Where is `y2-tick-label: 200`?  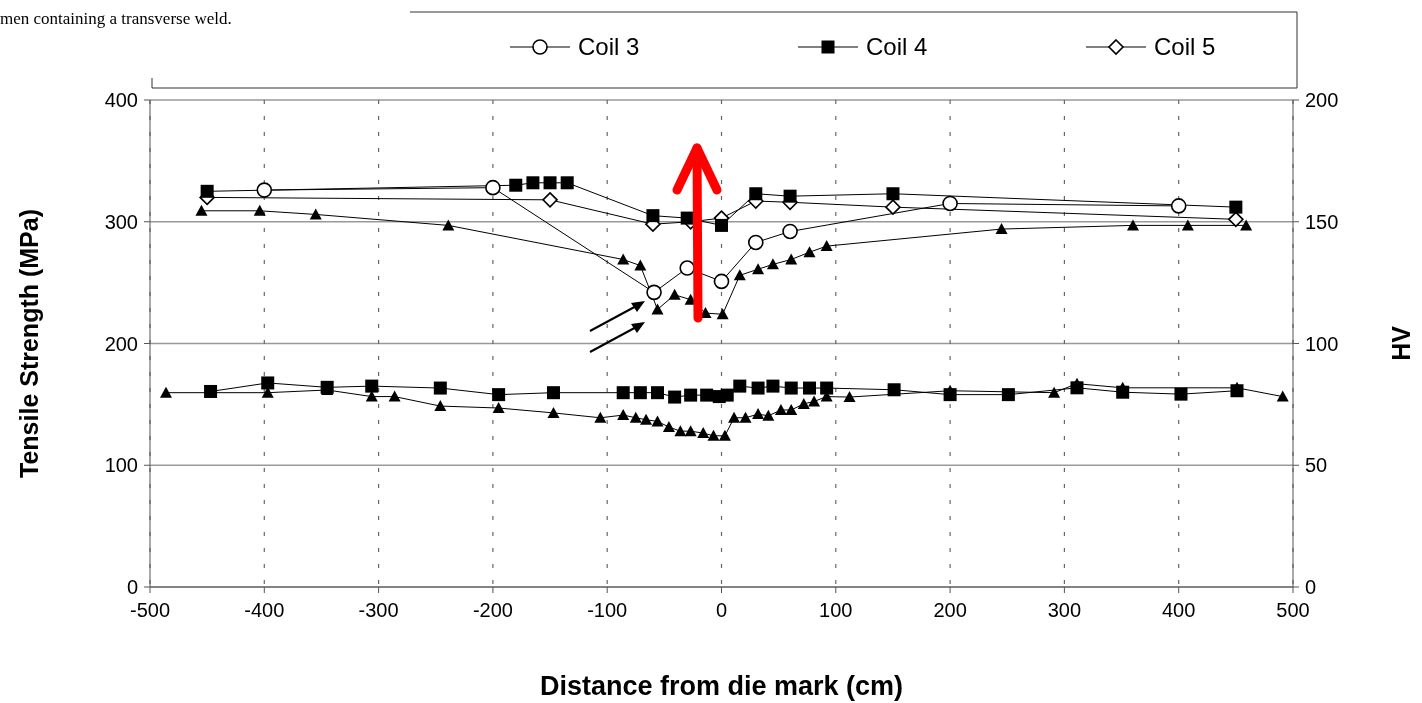
y2-tick-label: 200 is located at coordinates (1322, 100).